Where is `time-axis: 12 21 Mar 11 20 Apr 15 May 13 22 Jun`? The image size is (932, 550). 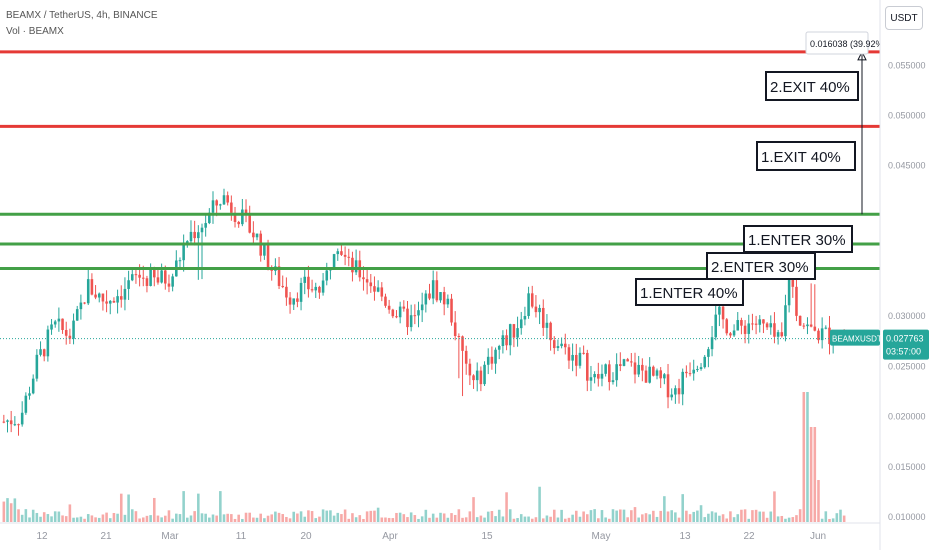 time-axis: 12 21 Mar 11 20 Apr 15 May 13 22 Jun is located at coordinates (440, 532).